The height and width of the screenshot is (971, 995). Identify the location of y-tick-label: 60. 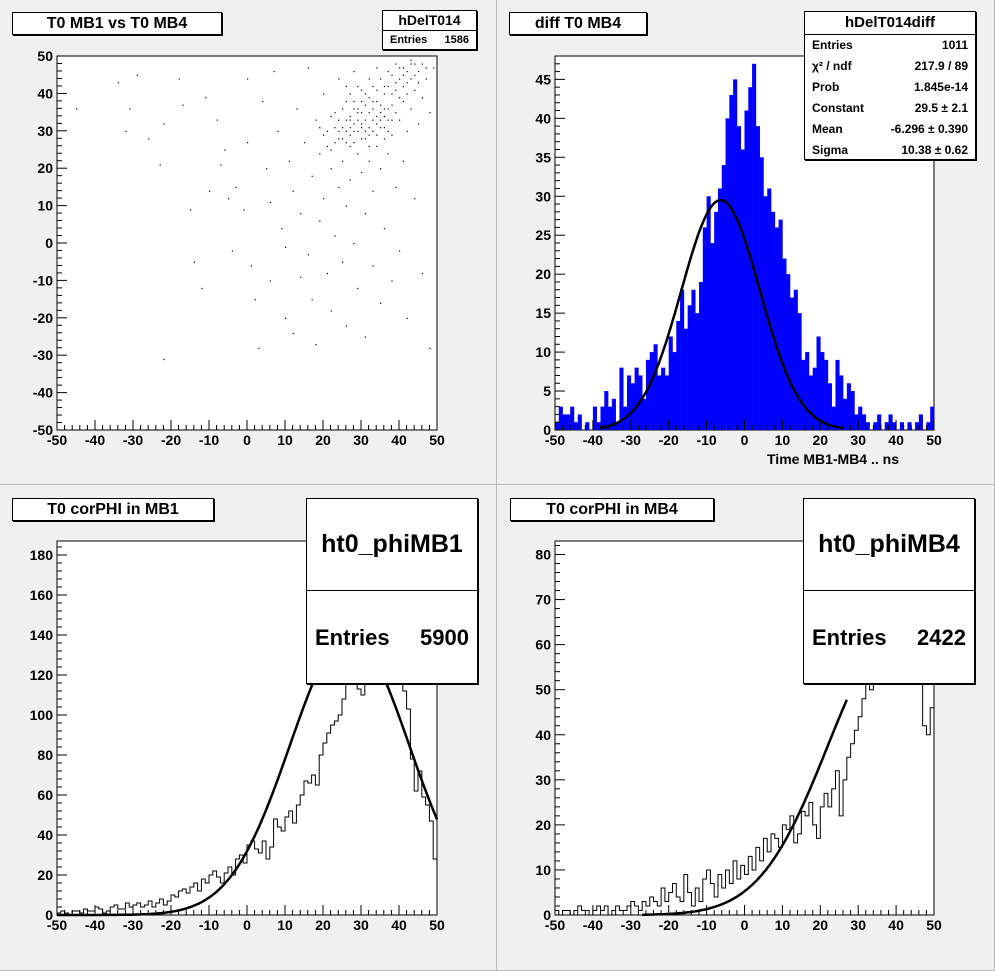
(45, 795).